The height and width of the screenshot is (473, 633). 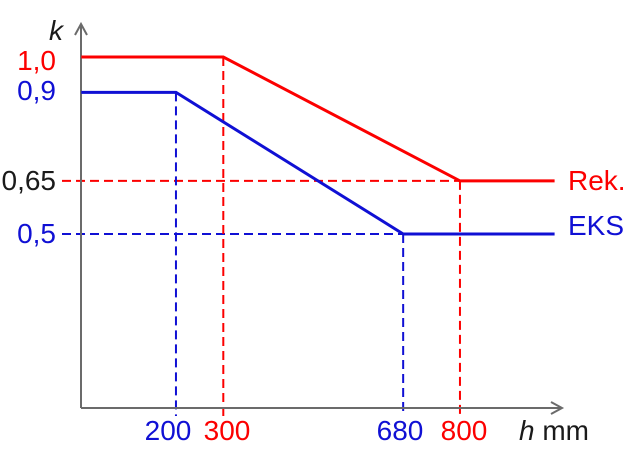 I want to click on x-tick-680: 680, so click(x=400, y=430).